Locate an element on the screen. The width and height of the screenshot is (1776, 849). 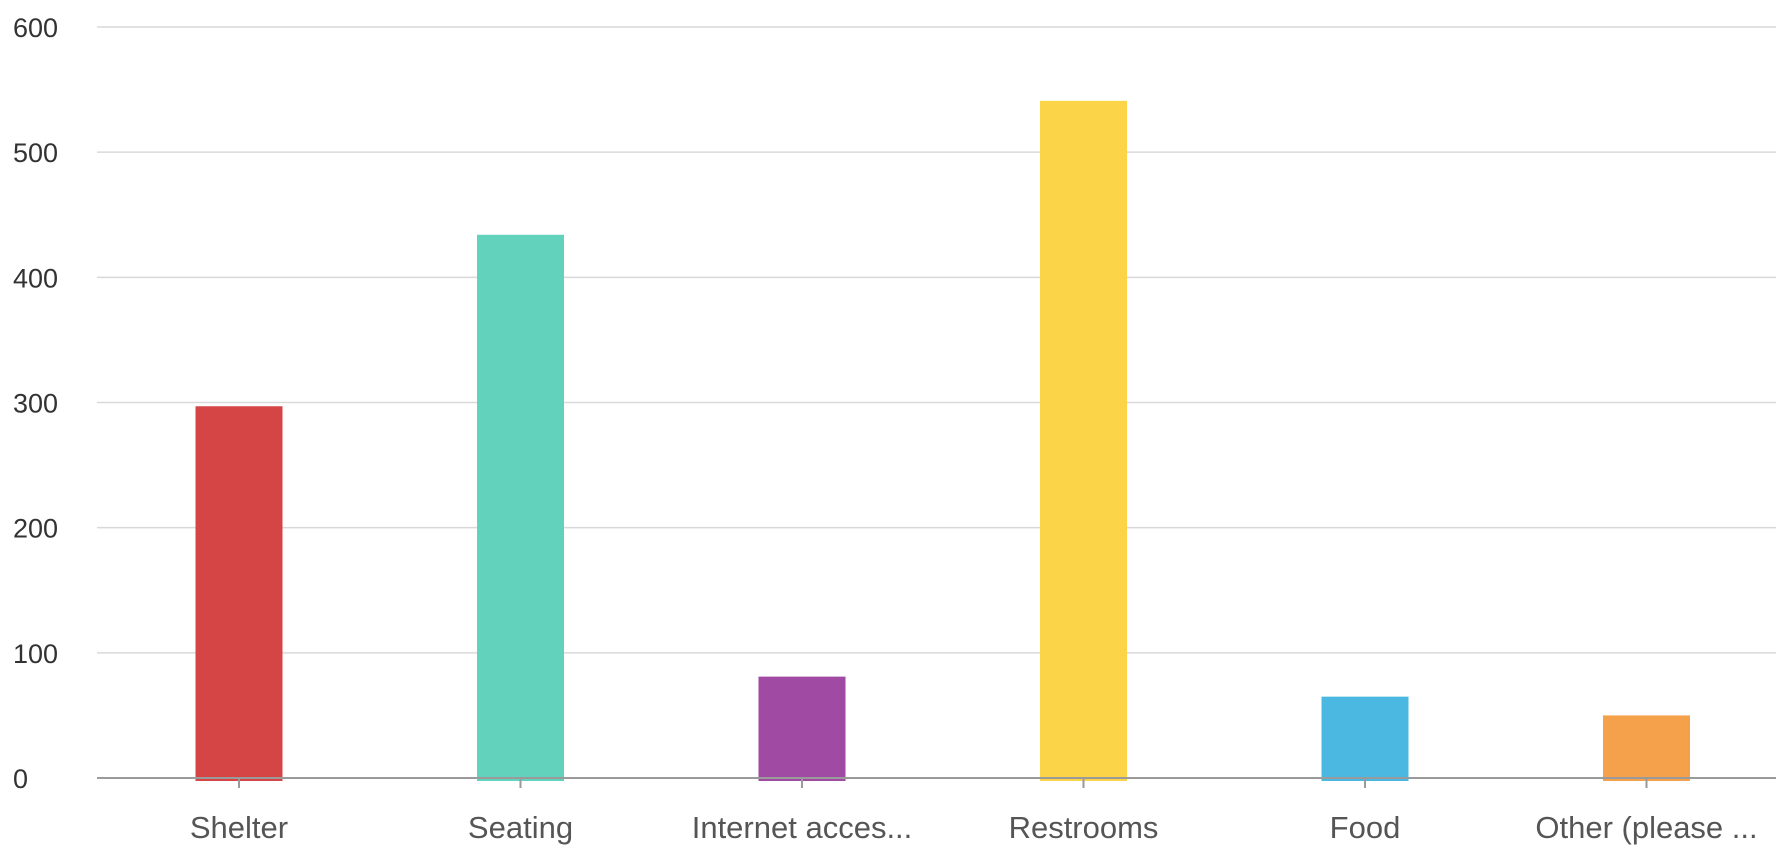
y-tick-label: 0 is located at coordinates (20, 779).